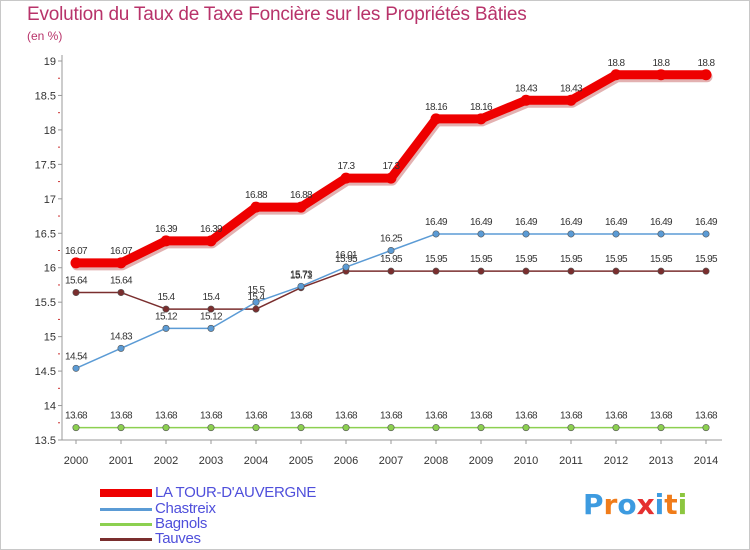 The width and height of the screenshot is (750, 550). Describe the element at coordinates (346, 461) in the screenshot. I see `x-tick-label: 2006` at that location.